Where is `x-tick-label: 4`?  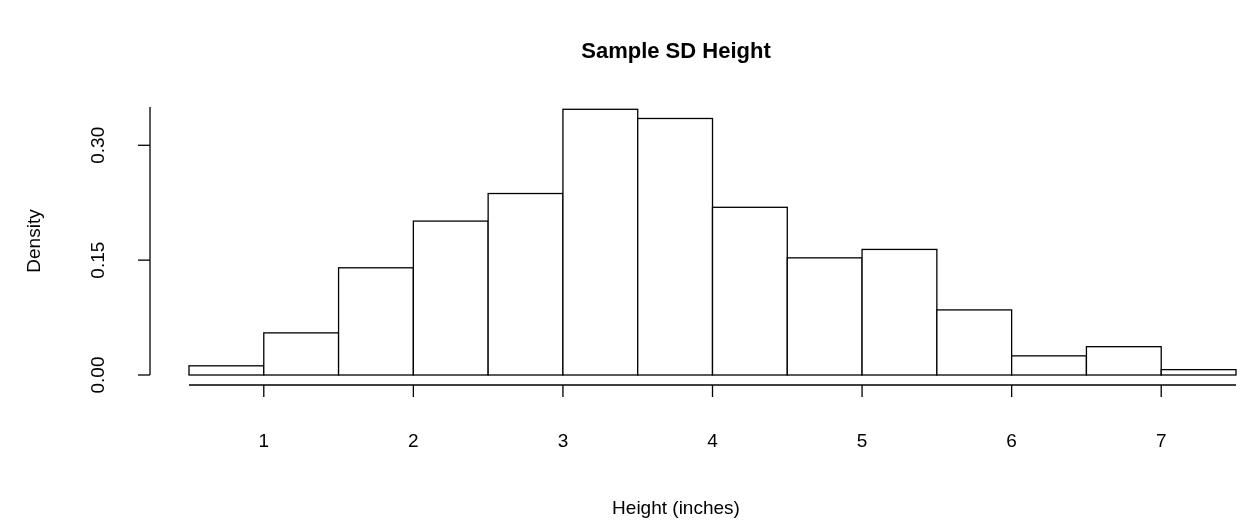
x-tick-label: 4 is located at coordinates (713, 440).